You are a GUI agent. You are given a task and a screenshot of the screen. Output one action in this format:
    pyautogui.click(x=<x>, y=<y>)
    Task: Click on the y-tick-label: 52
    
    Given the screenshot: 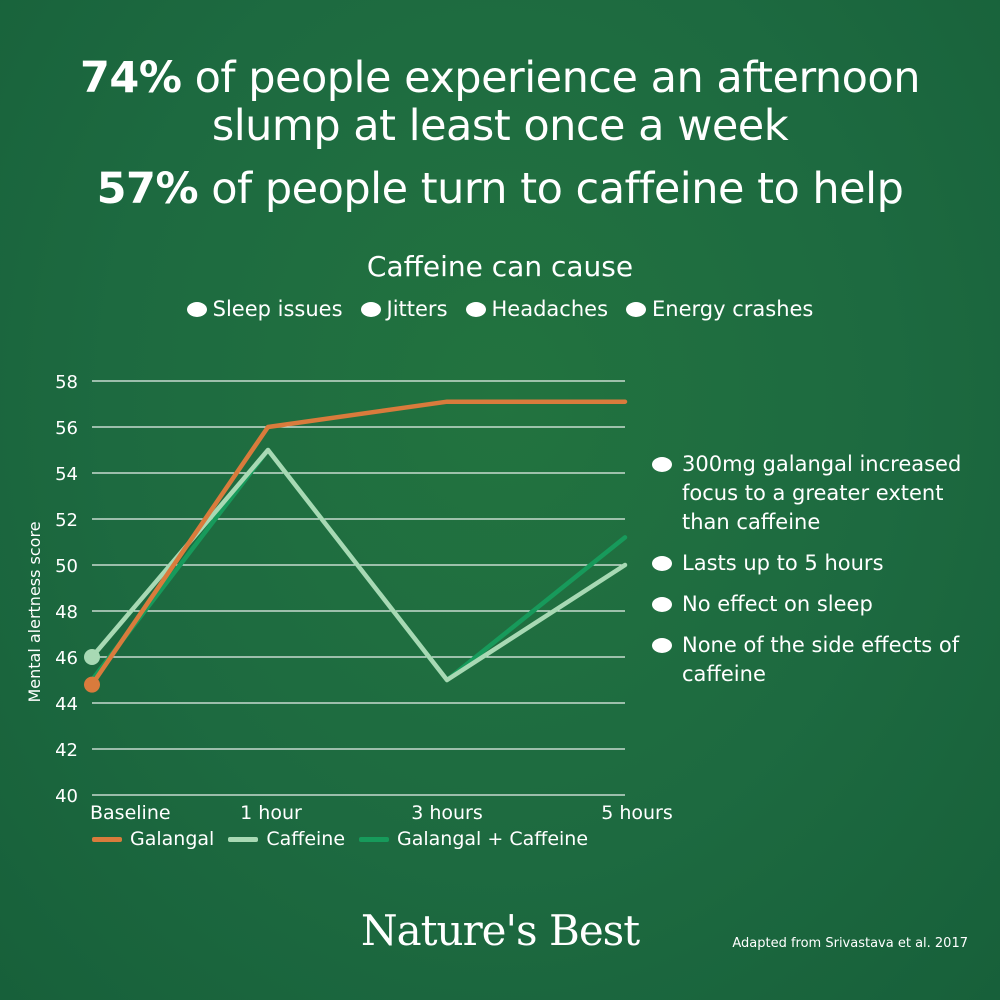 What is the action you would take?
    pyautogui.click(x=66, y=520)
    